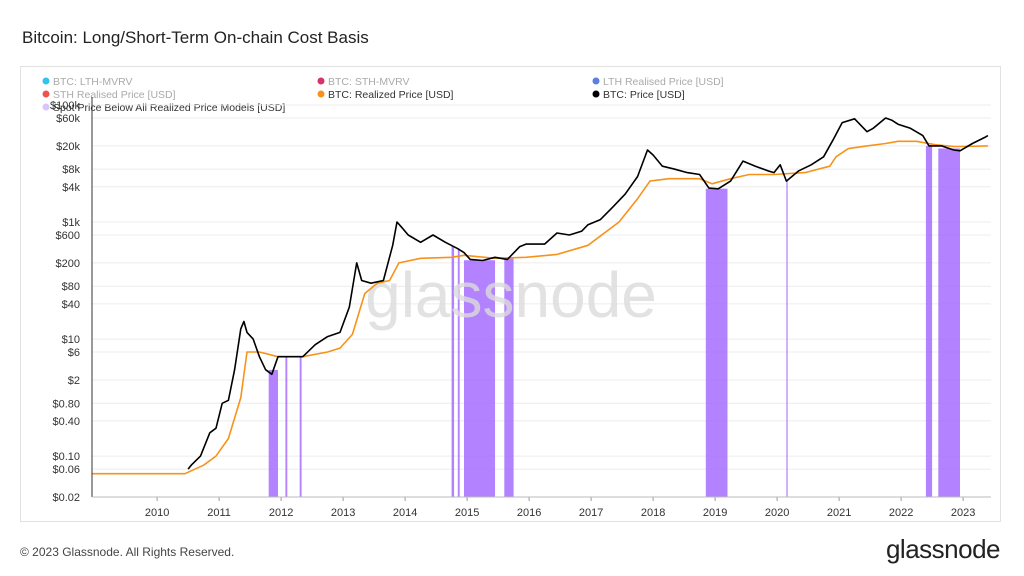 This screenshot has height=576, width=1024. Describe the element at coordinates (644, 95) in the screenshot. I see `legend-label-5: BTC: Price [USD]` at that location.